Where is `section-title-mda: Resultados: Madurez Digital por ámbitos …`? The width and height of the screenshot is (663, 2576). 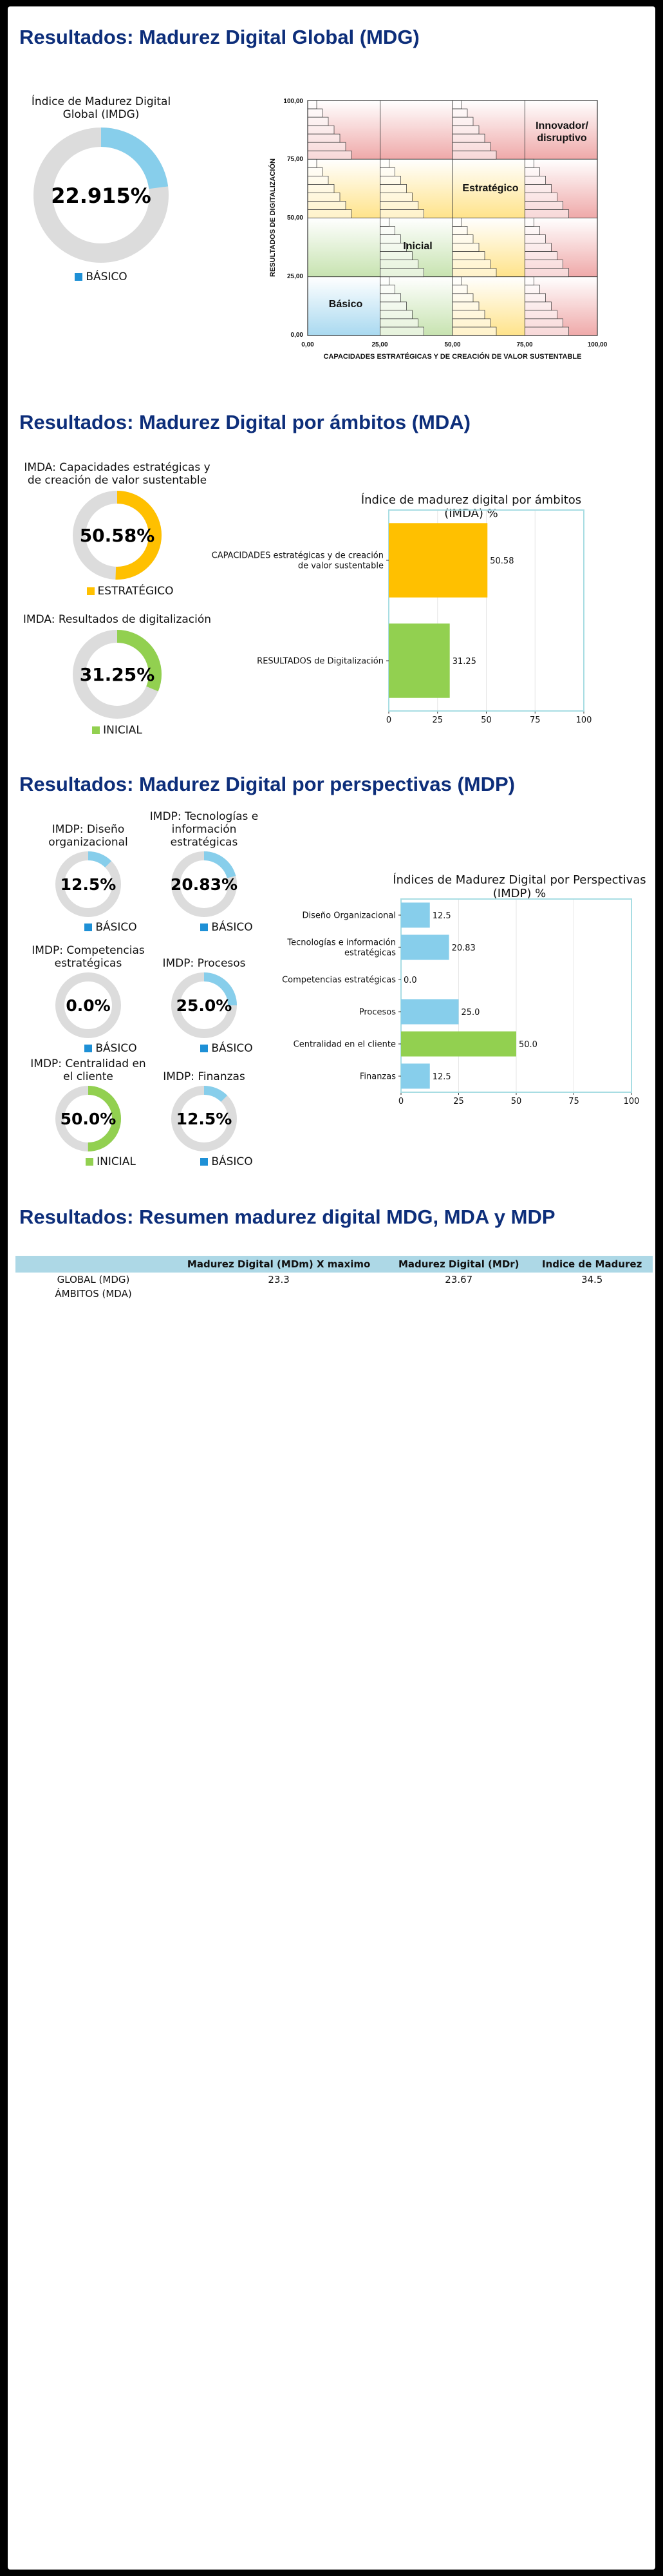 section-title-mda: Resultados: Madurez Digital por ámbitos … is located at coordinates (245, 422).